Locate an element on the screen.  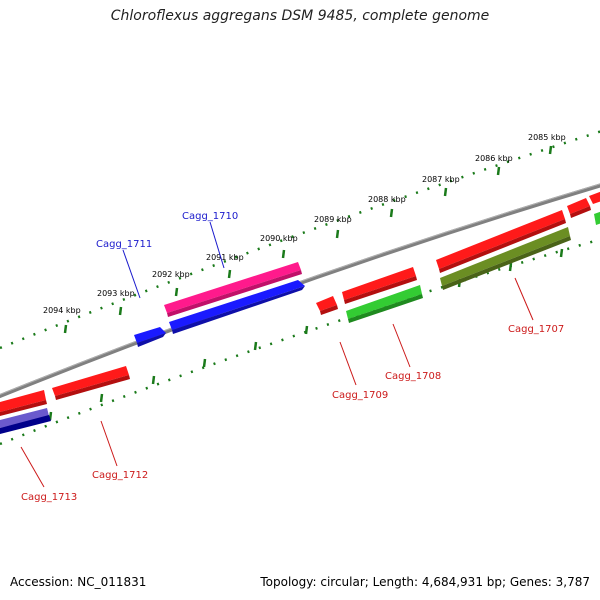
gene-cagg-1712-arrow is located at coordinates (90, 381).